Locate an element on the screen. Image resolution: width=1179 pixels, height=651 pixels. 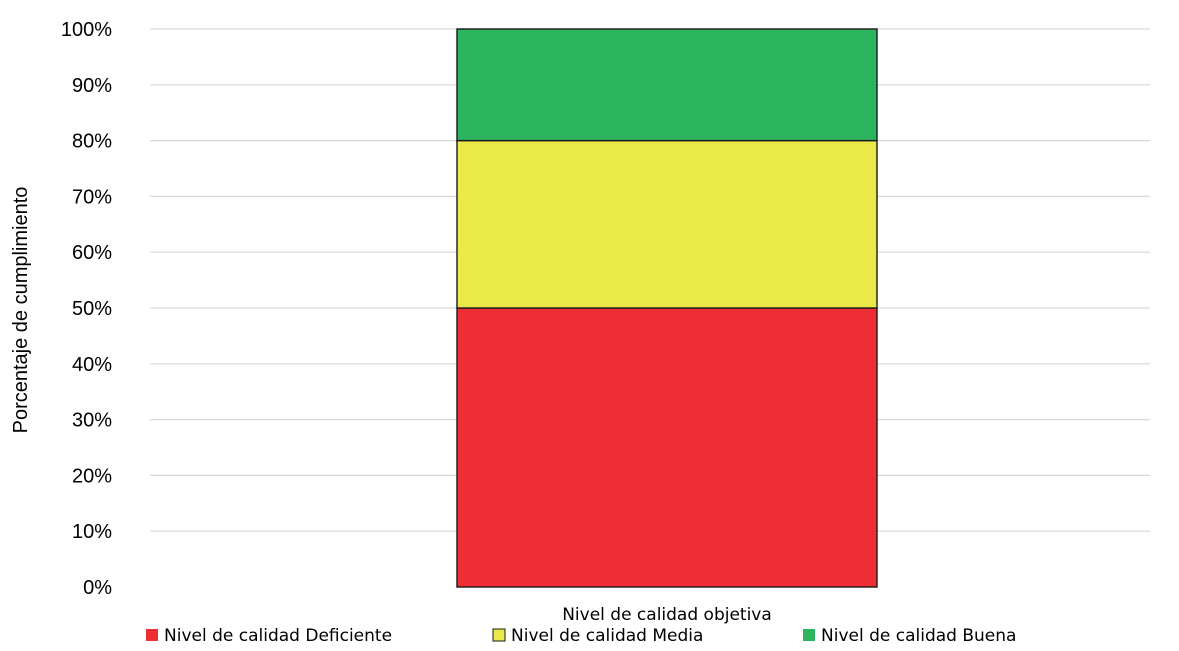
y-tick-label: 100% is located at coordinates (86, 30).